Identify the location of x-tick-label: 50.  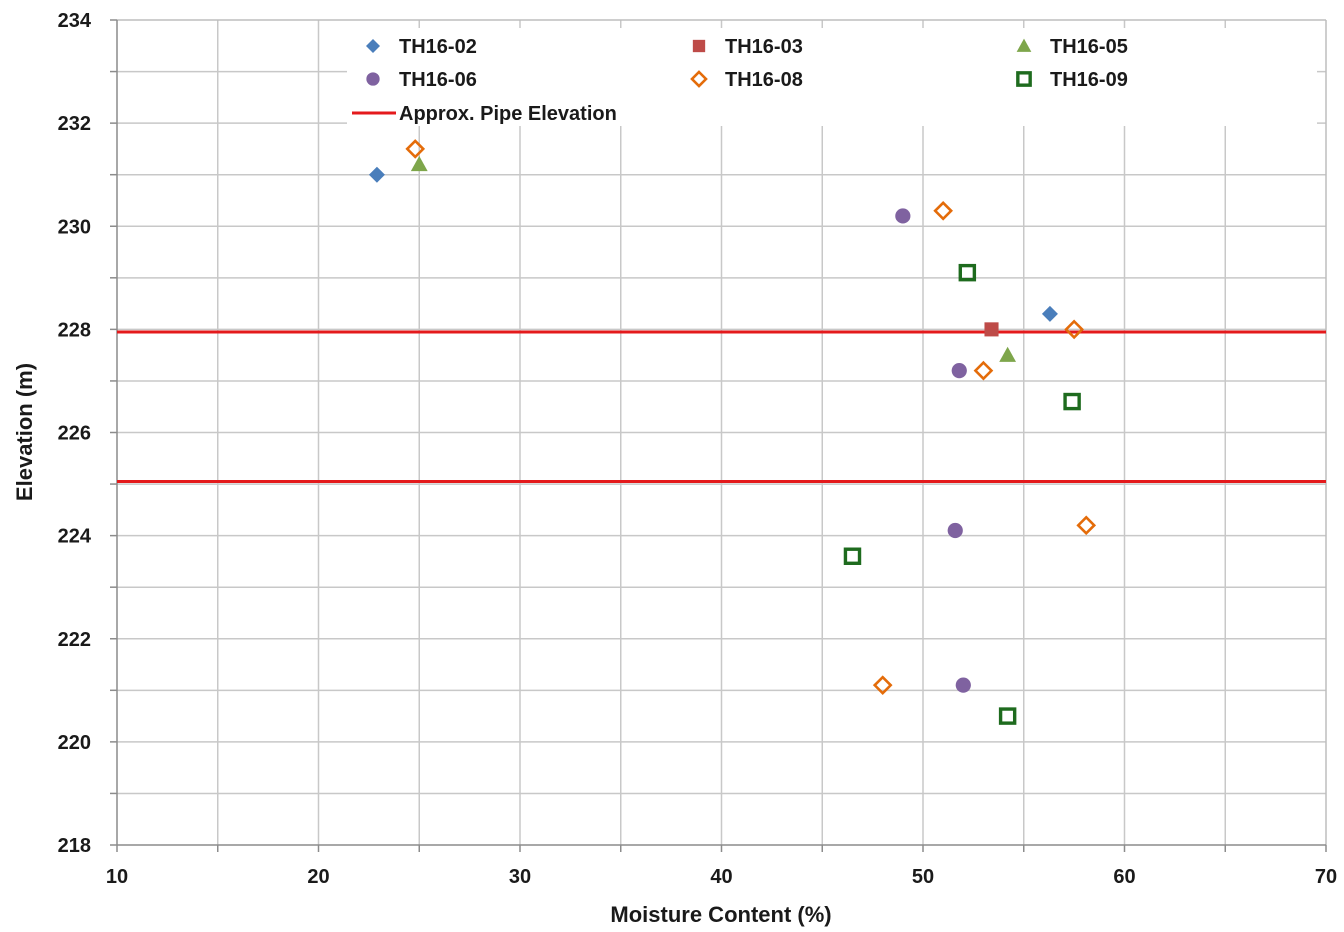
(923, 877).